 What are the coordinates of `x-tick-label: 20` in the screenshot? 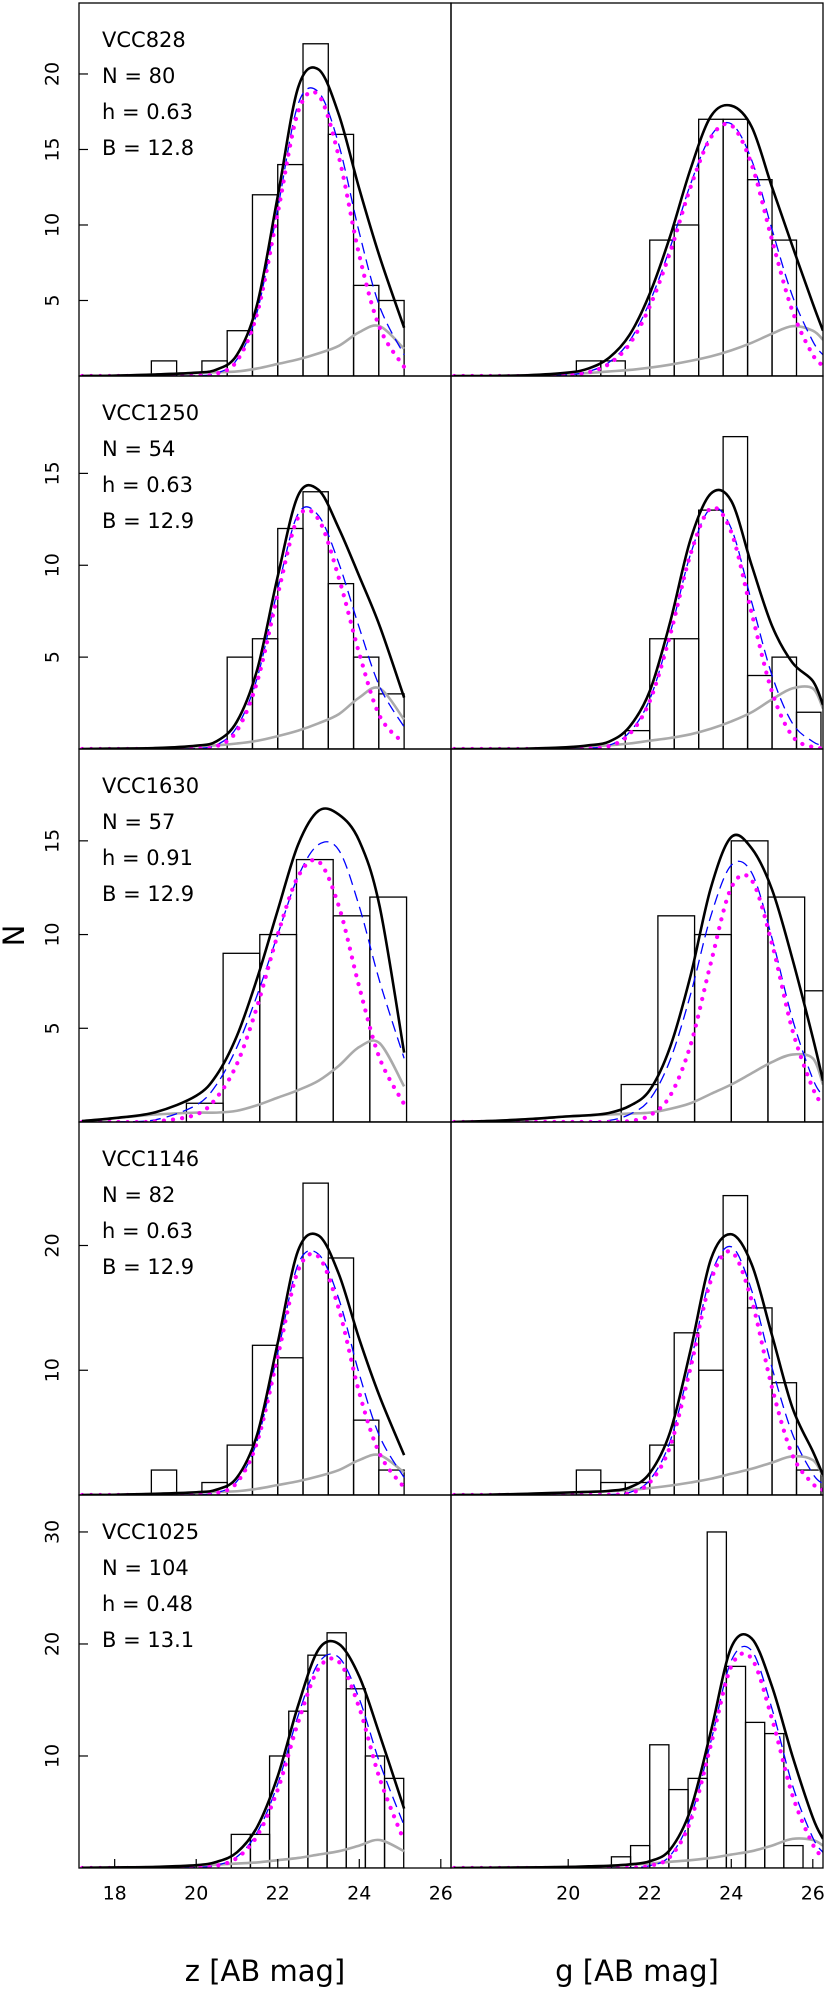 It's located at (568, 1894).